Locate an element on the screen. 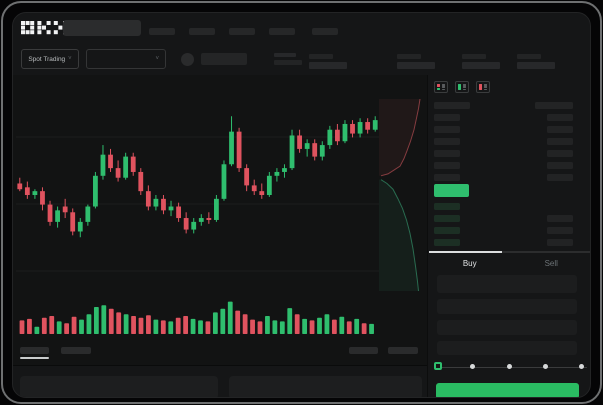  orderbook-header is located at coordinates (503, 105).